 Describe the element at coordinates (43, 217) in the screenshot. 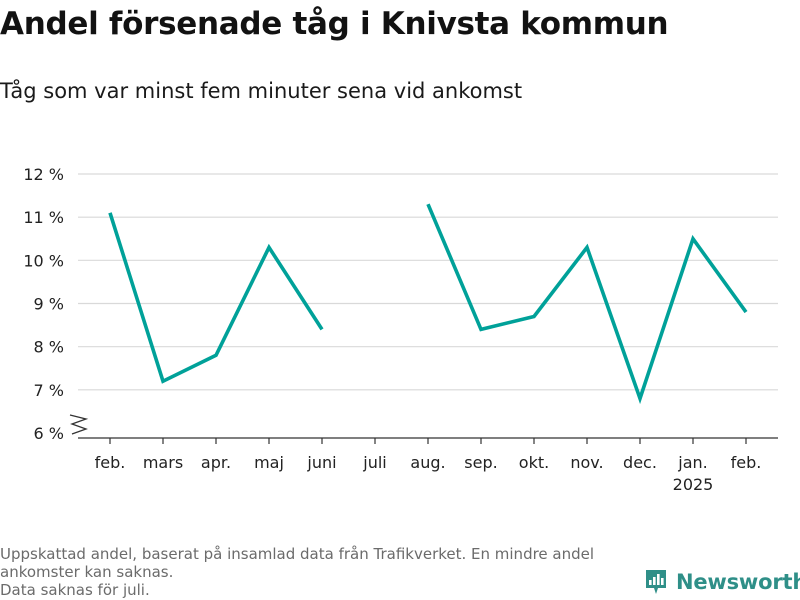

I see `y-tick-label: 11 %` at that location.